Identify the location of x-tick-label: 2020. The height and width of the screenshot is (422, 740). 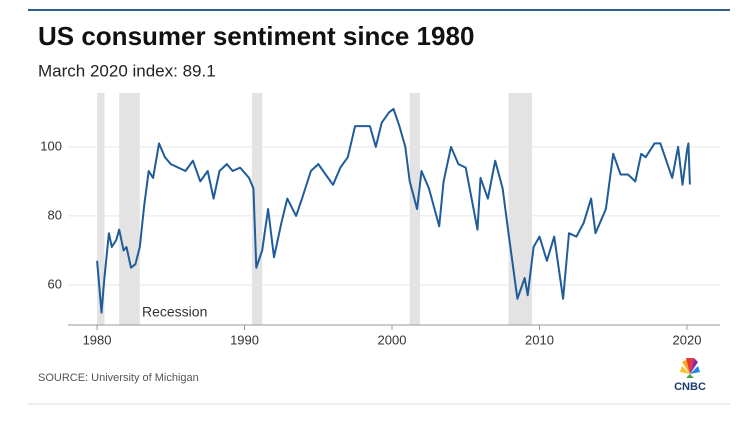
(687, 339).